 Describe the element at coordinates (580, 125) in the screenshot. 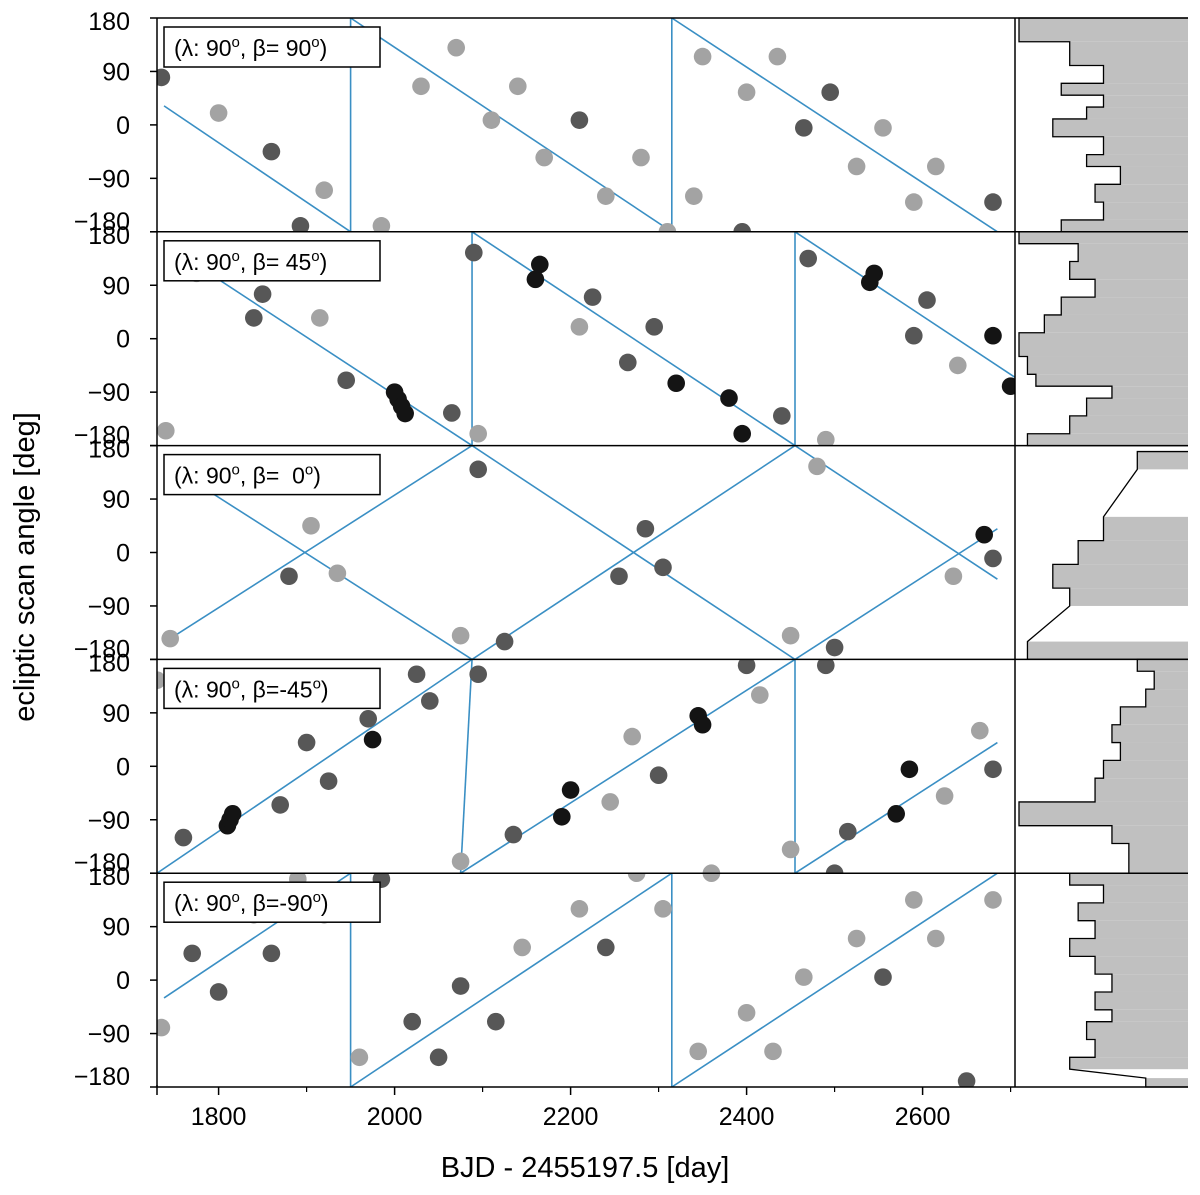

I see `scan-lines` at that location.